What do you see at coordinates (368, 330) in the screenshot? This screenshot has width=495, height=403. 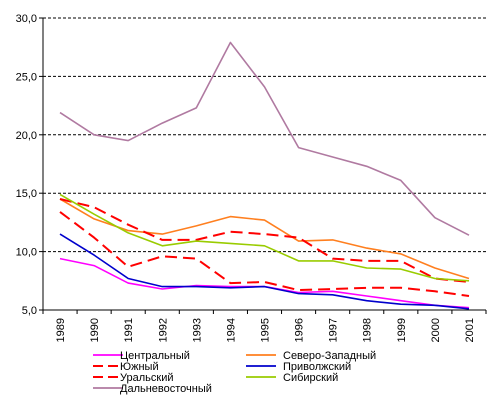 I see `x-tick-label: 1998` at bounding box center [368, 330].